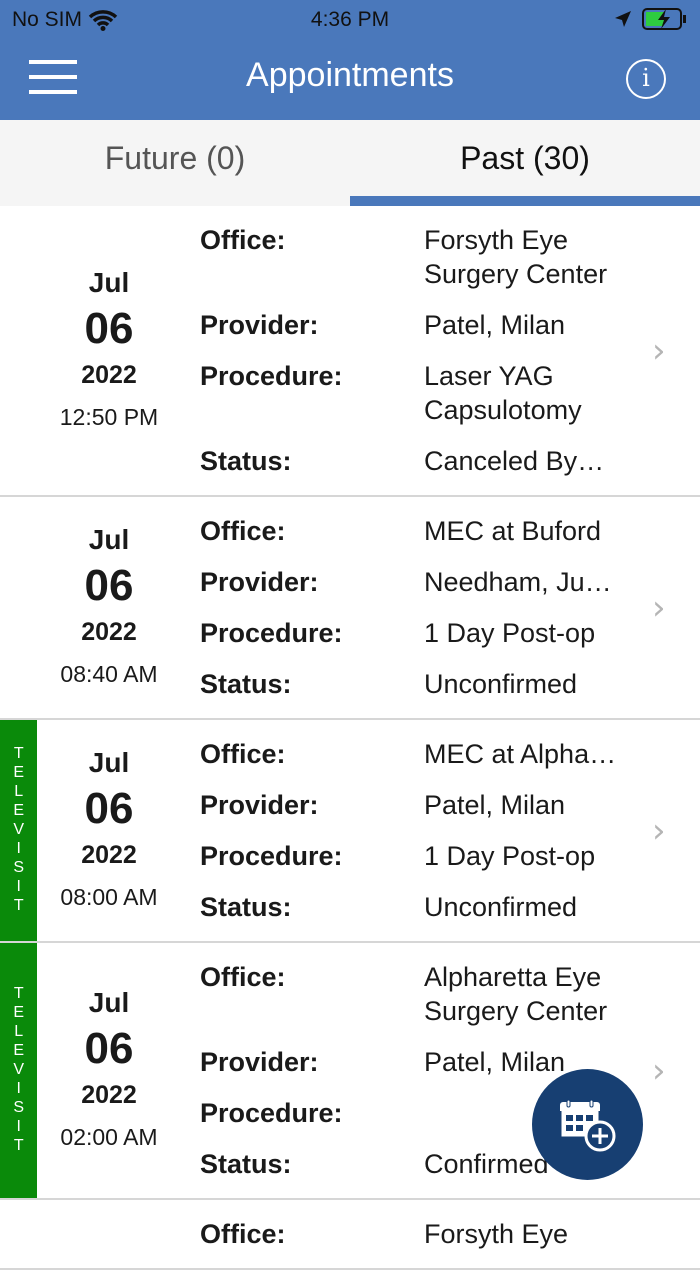  What do you see at coordinates (47, 19) in the screenshot?
I see `carrier-label: No SIM` at bounding box center [47, 19].